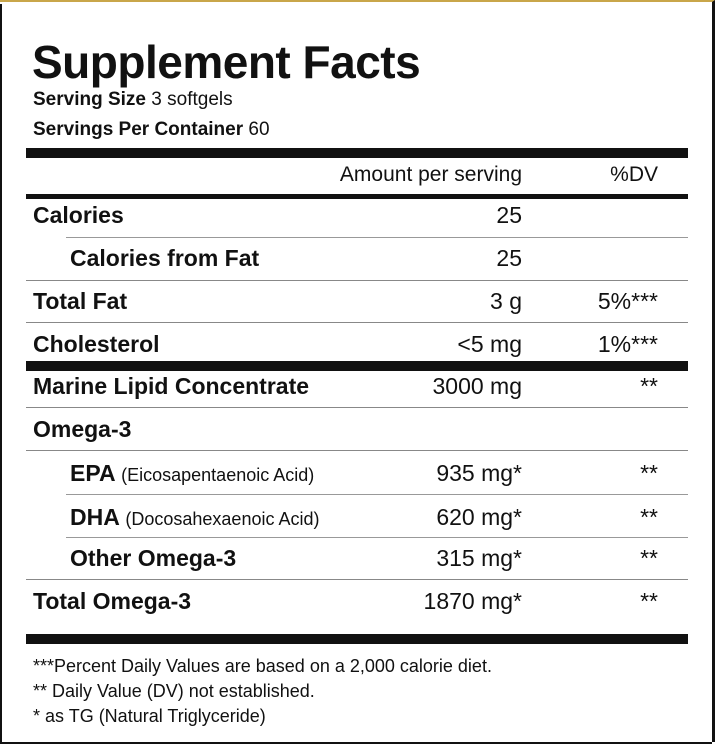  What do you see at coordinates (171, 386) in the screenshot?
I see `row-marine-lipid-label: Marine Lipid Concentrate` at bounding box center [171, 386].